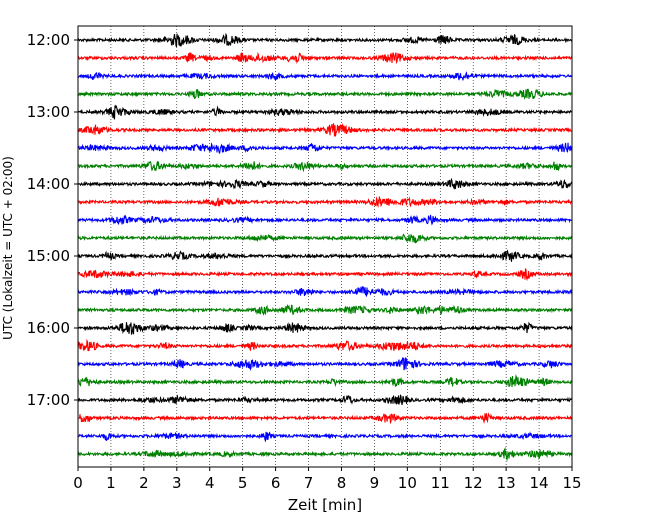 The width and height of the screenshot is (650, 520). I want to click on x-tick-label: 0, so click(78, 483).